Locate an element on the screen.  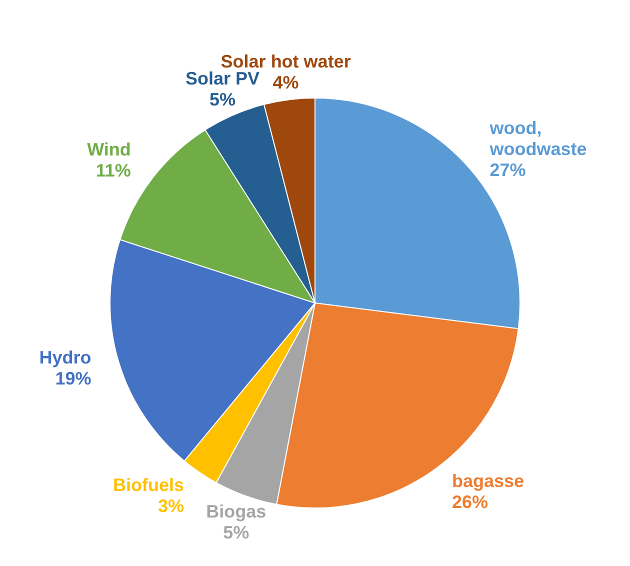
data-label: 19% is located at coordinates (73, 378).